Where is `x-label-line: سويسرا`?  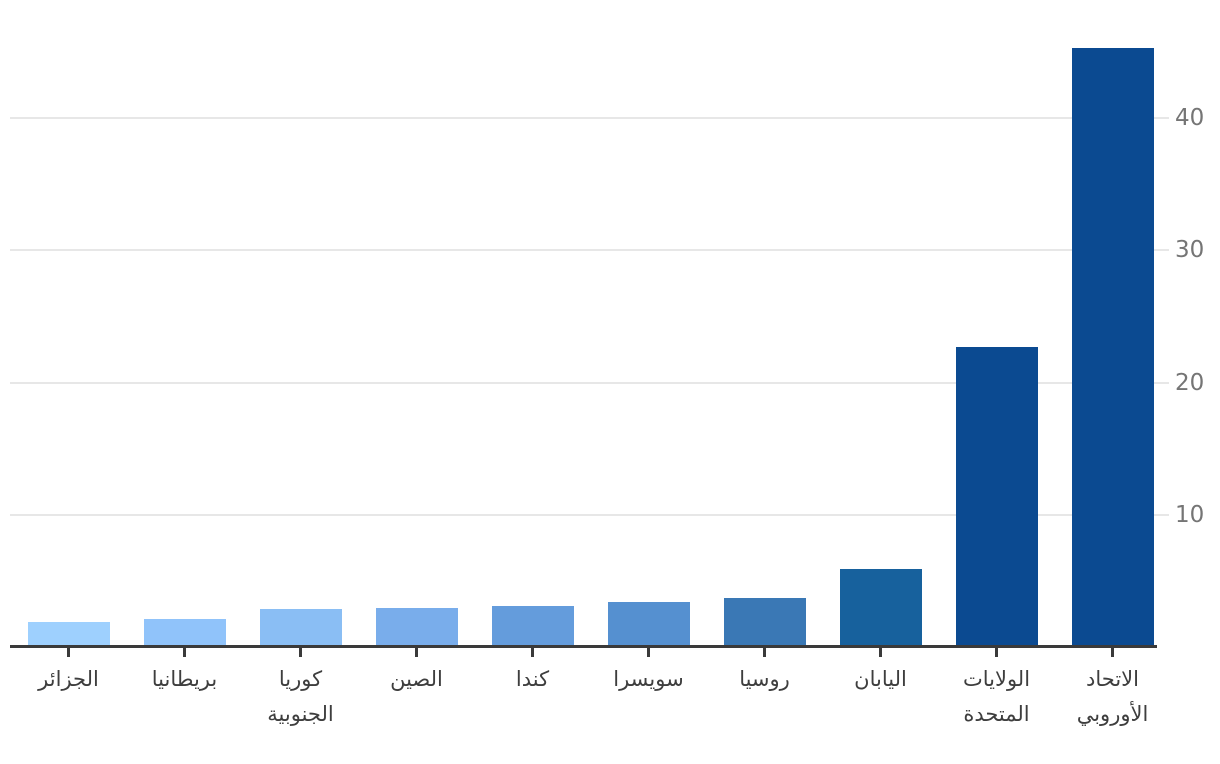 x-label-line: سويسرا is located at coordinates (648, 679).